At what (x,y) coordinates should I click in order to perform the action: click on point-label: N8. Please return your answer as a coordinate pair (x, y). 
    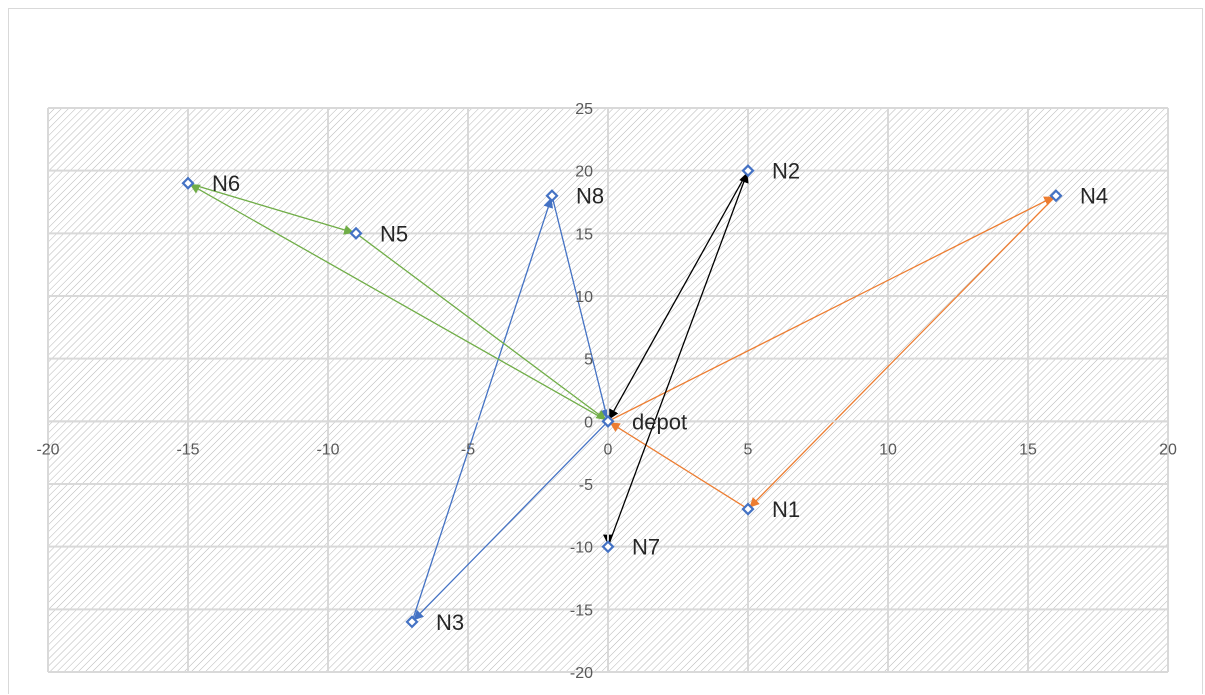
    Looking at the image, I should click on (590, 196).